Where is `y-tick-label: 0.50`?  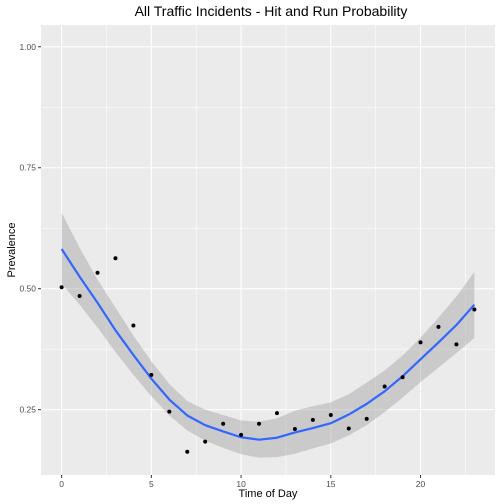 y-tick-label: 0.50 is located at coordinates (27, 289).